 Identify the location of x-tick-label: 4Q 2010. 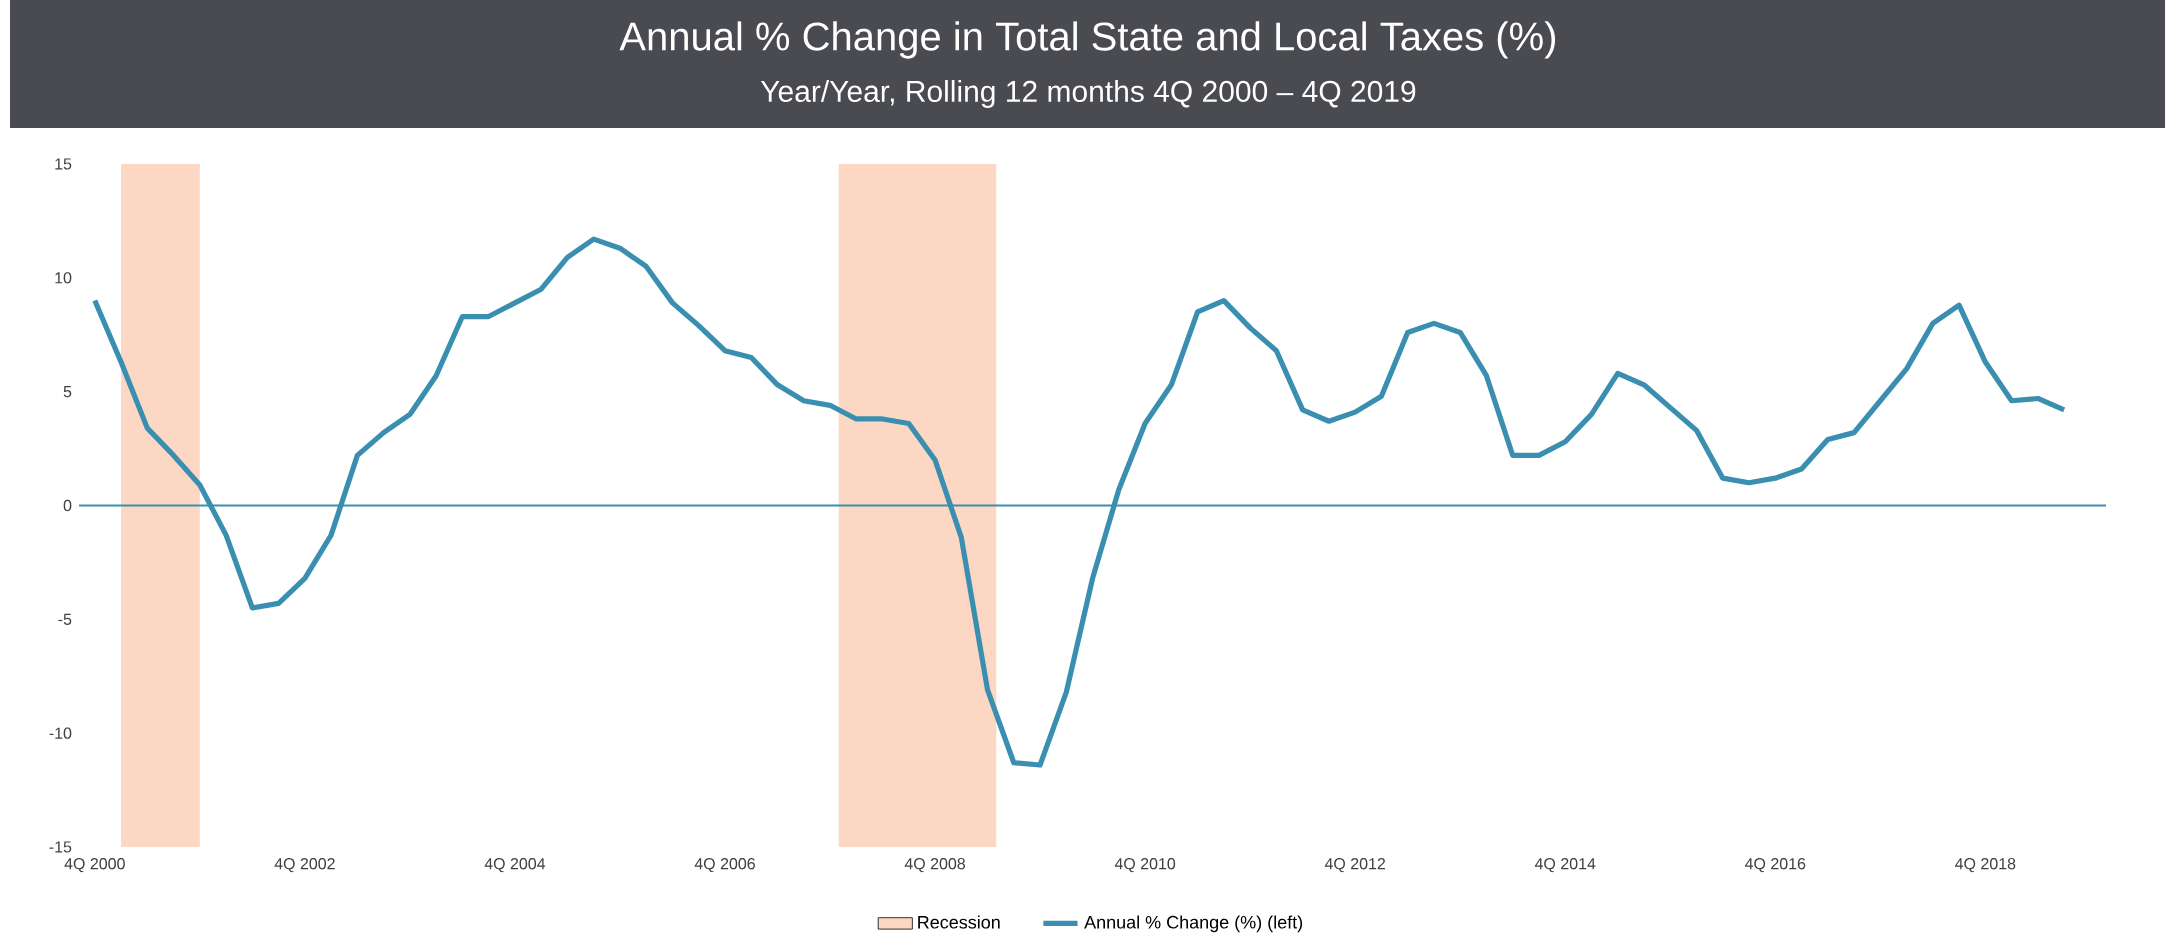
(1145, 865).